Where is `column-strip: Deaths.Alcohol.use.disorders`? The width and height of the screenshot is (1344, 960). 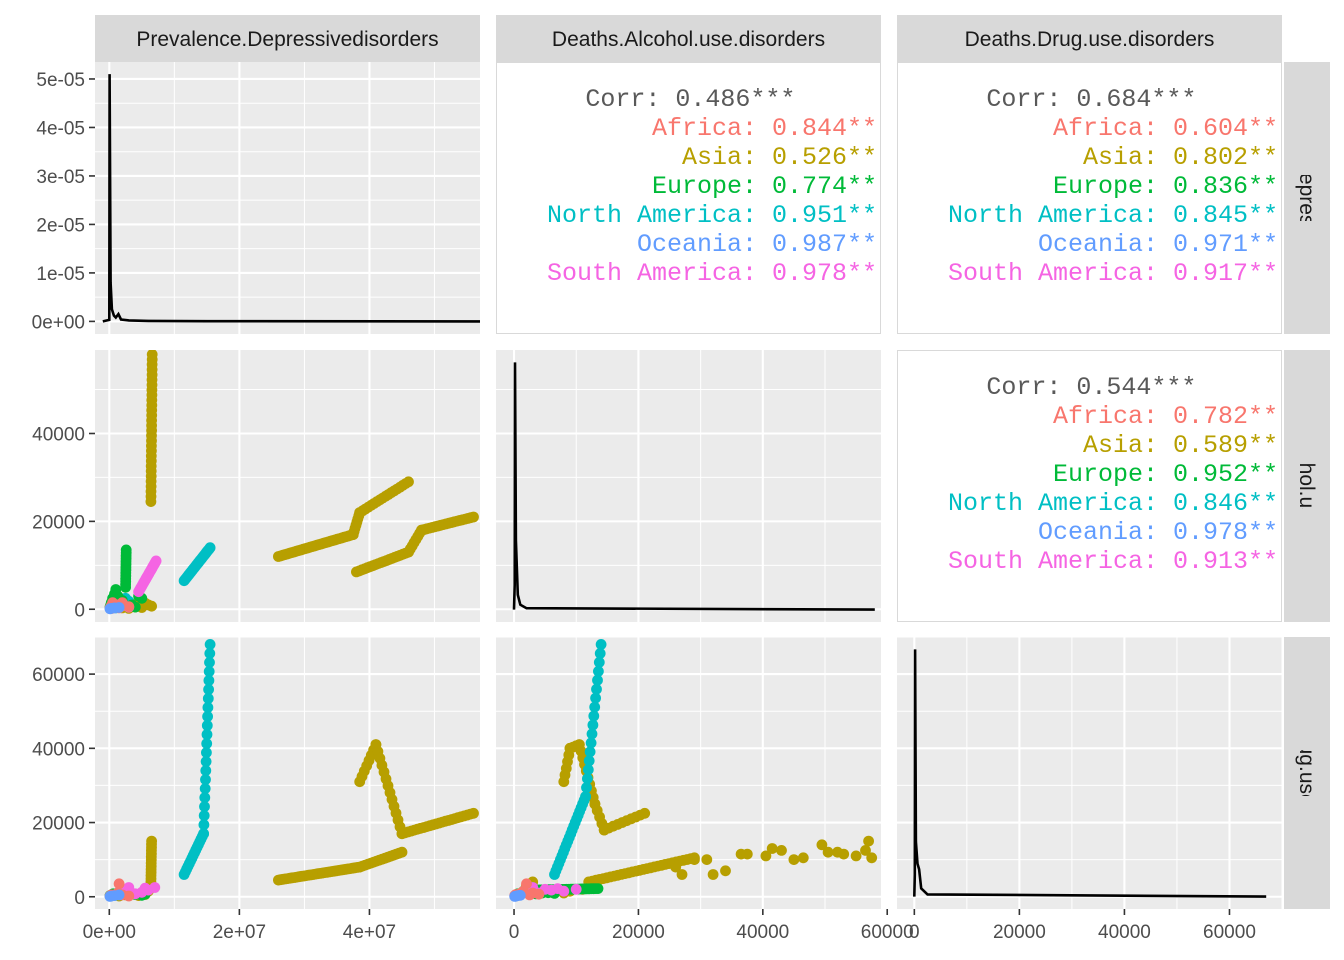 column-strip: Deaths.Alcohol.use.disorders is located at coordinates (688, 38).